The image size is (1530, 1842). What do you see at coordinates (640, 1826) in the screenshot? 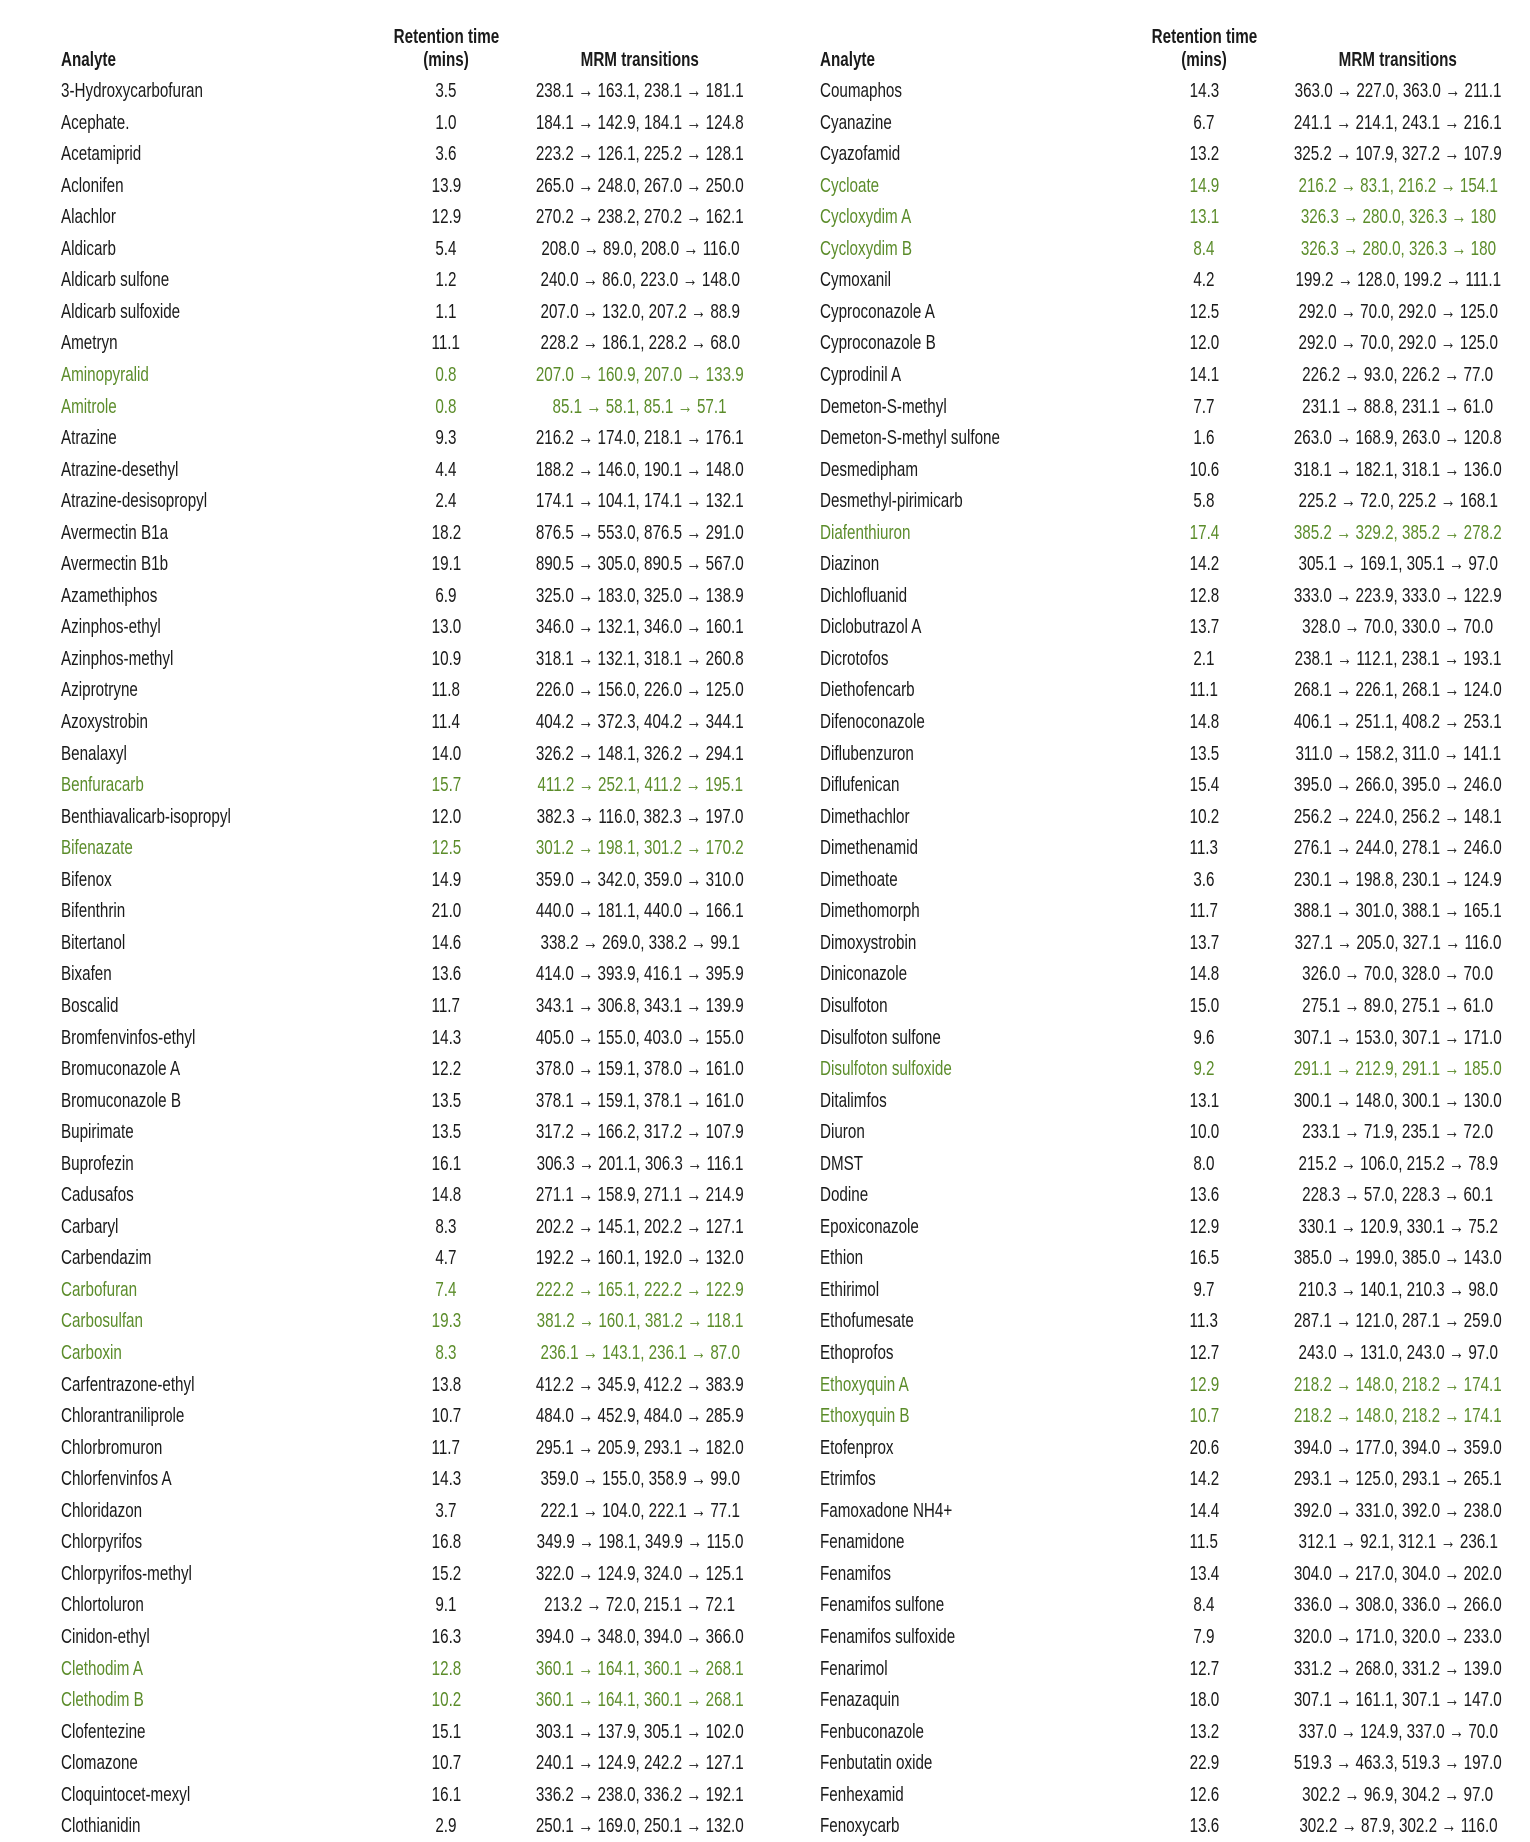
I see `mrm-transitions: 250.1 → 169.0, 250.1 → 132.0` at bounding box center [640, 1826].